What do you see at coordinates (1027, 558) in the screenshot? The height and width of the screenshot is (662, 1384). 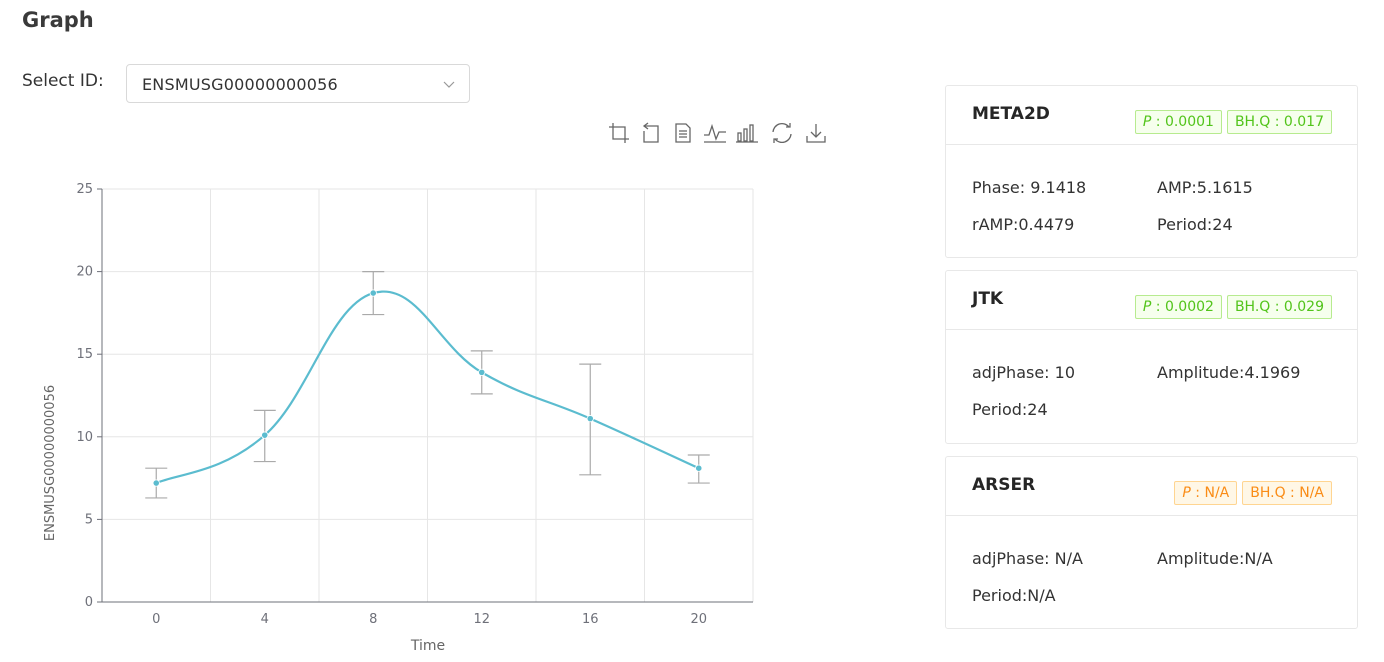 I see `adjphase-stat: adjPhase: N/A` at bounding box center [1027, 558].